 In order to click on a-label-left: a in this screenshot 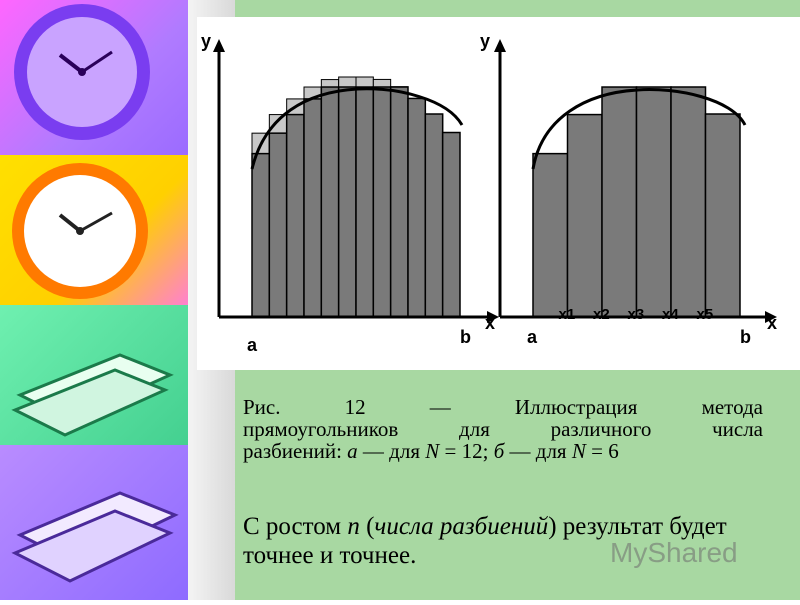, I will do `click(252, 345)`.